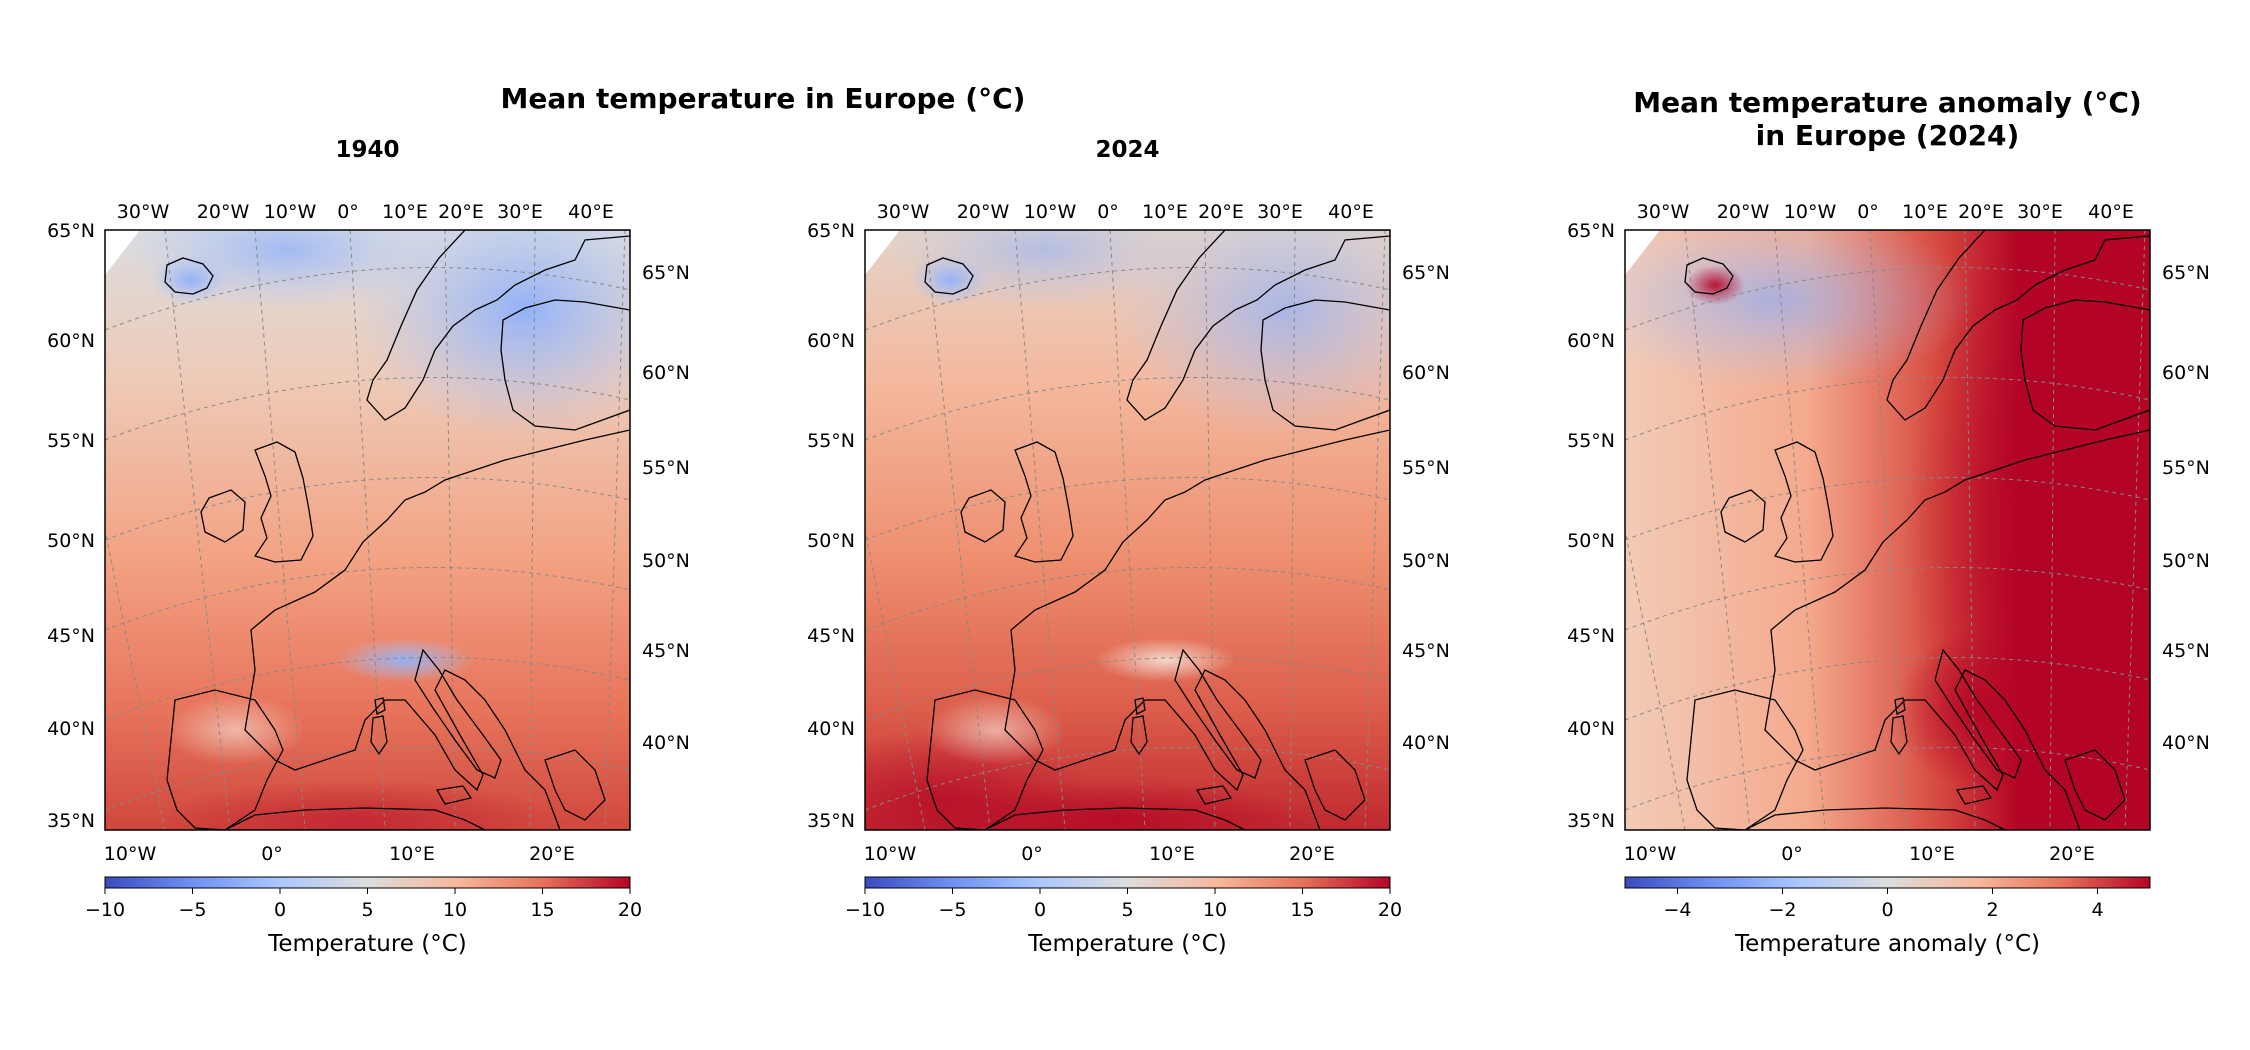 This screenshot has width=2250, height=1050. I want to click on coastline-corsica, so click(1900, 706).